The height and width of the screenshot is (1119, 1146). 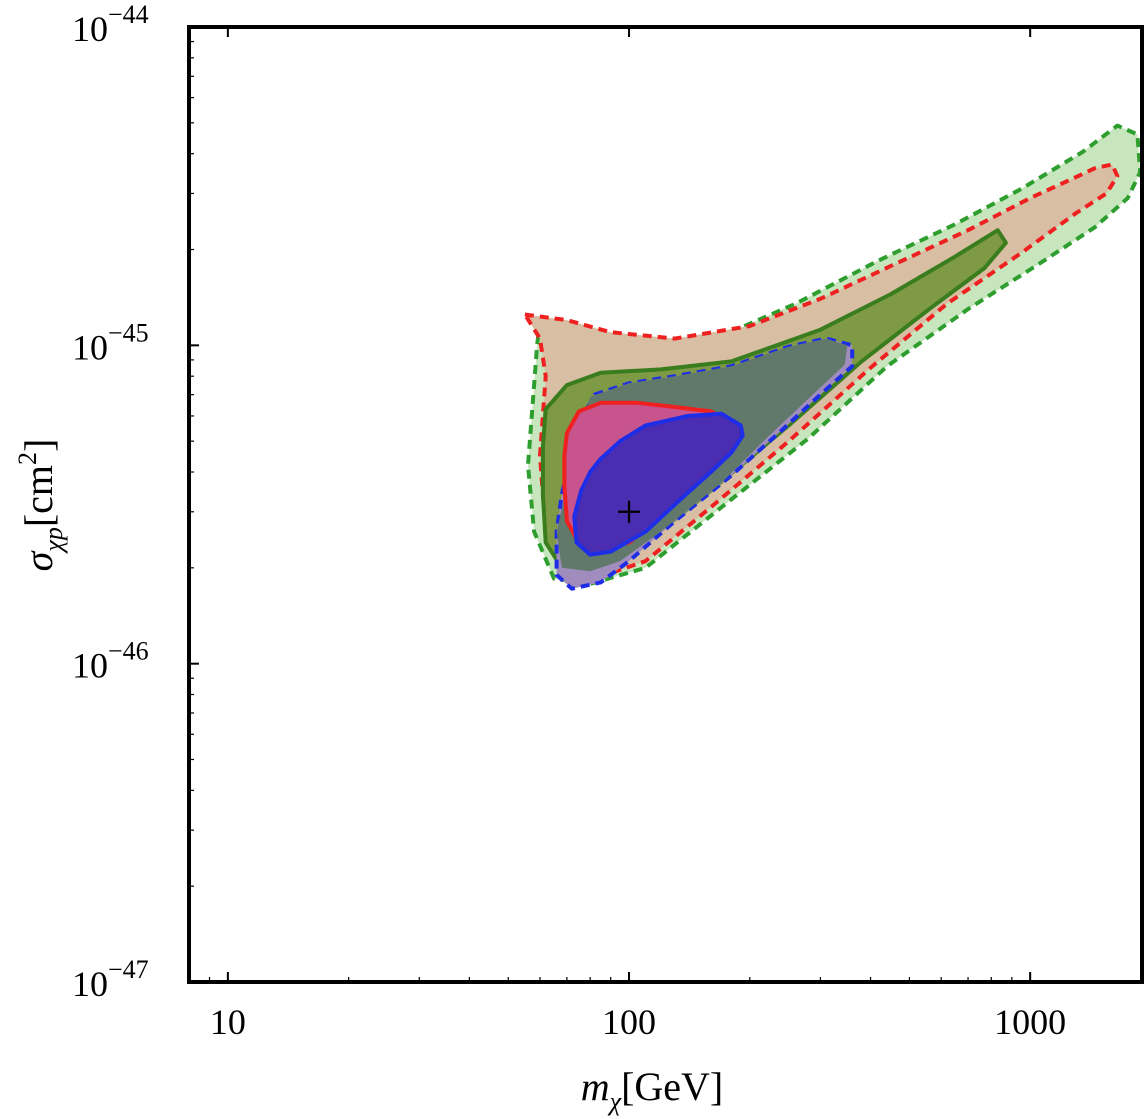 I want to click on x-label-unit: [GeV], so click(x=672, y=1086).